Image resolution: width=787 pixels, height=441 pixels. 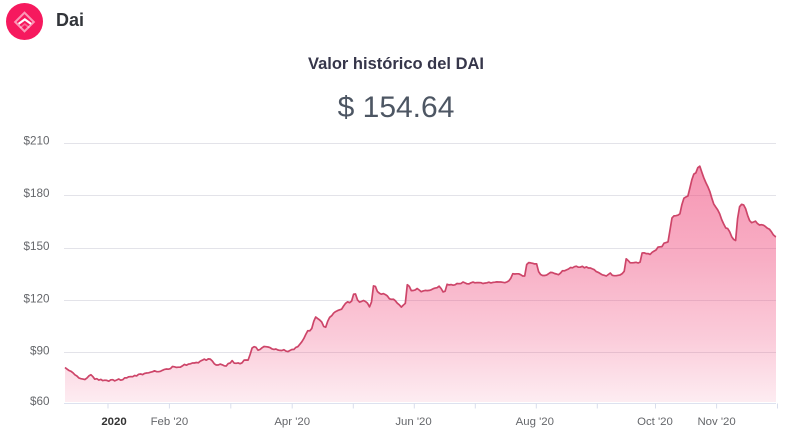 What do you see at coordinates (36, 298) in the screenshot?
I see `svg-text: $120` at bounding box center [36, 298].